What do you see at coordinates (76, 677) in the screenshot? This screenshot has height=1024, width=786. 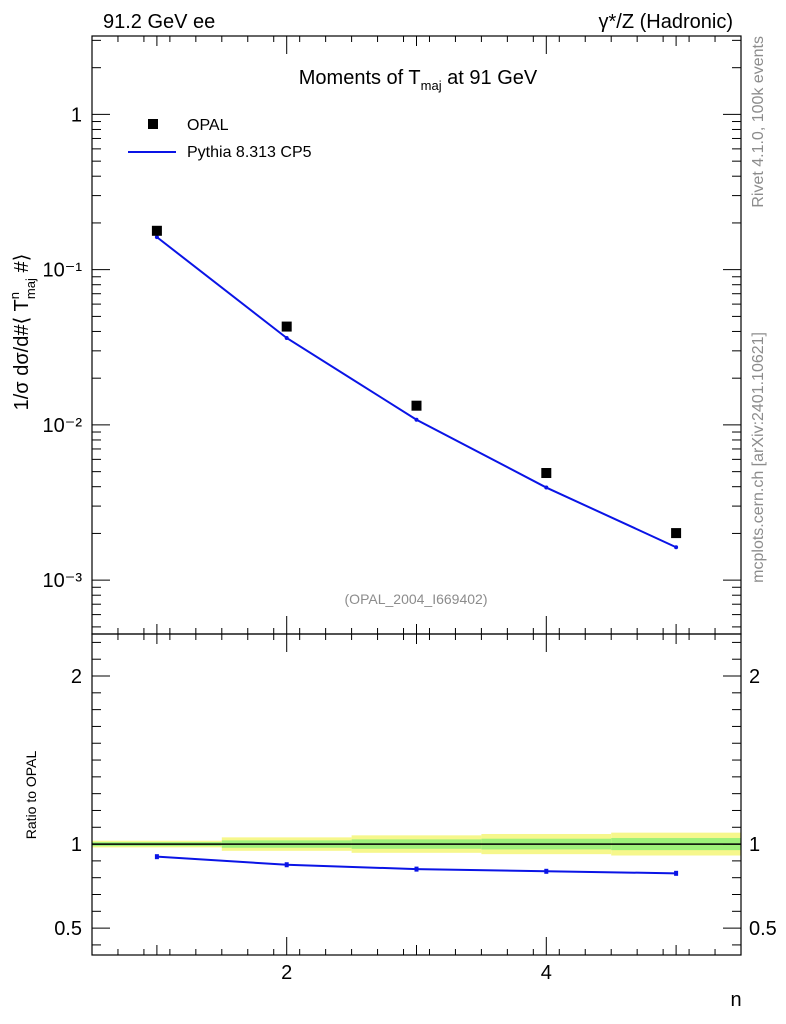 I see `ratio-y-tick-label: 2` at bounding box center [76, 677].